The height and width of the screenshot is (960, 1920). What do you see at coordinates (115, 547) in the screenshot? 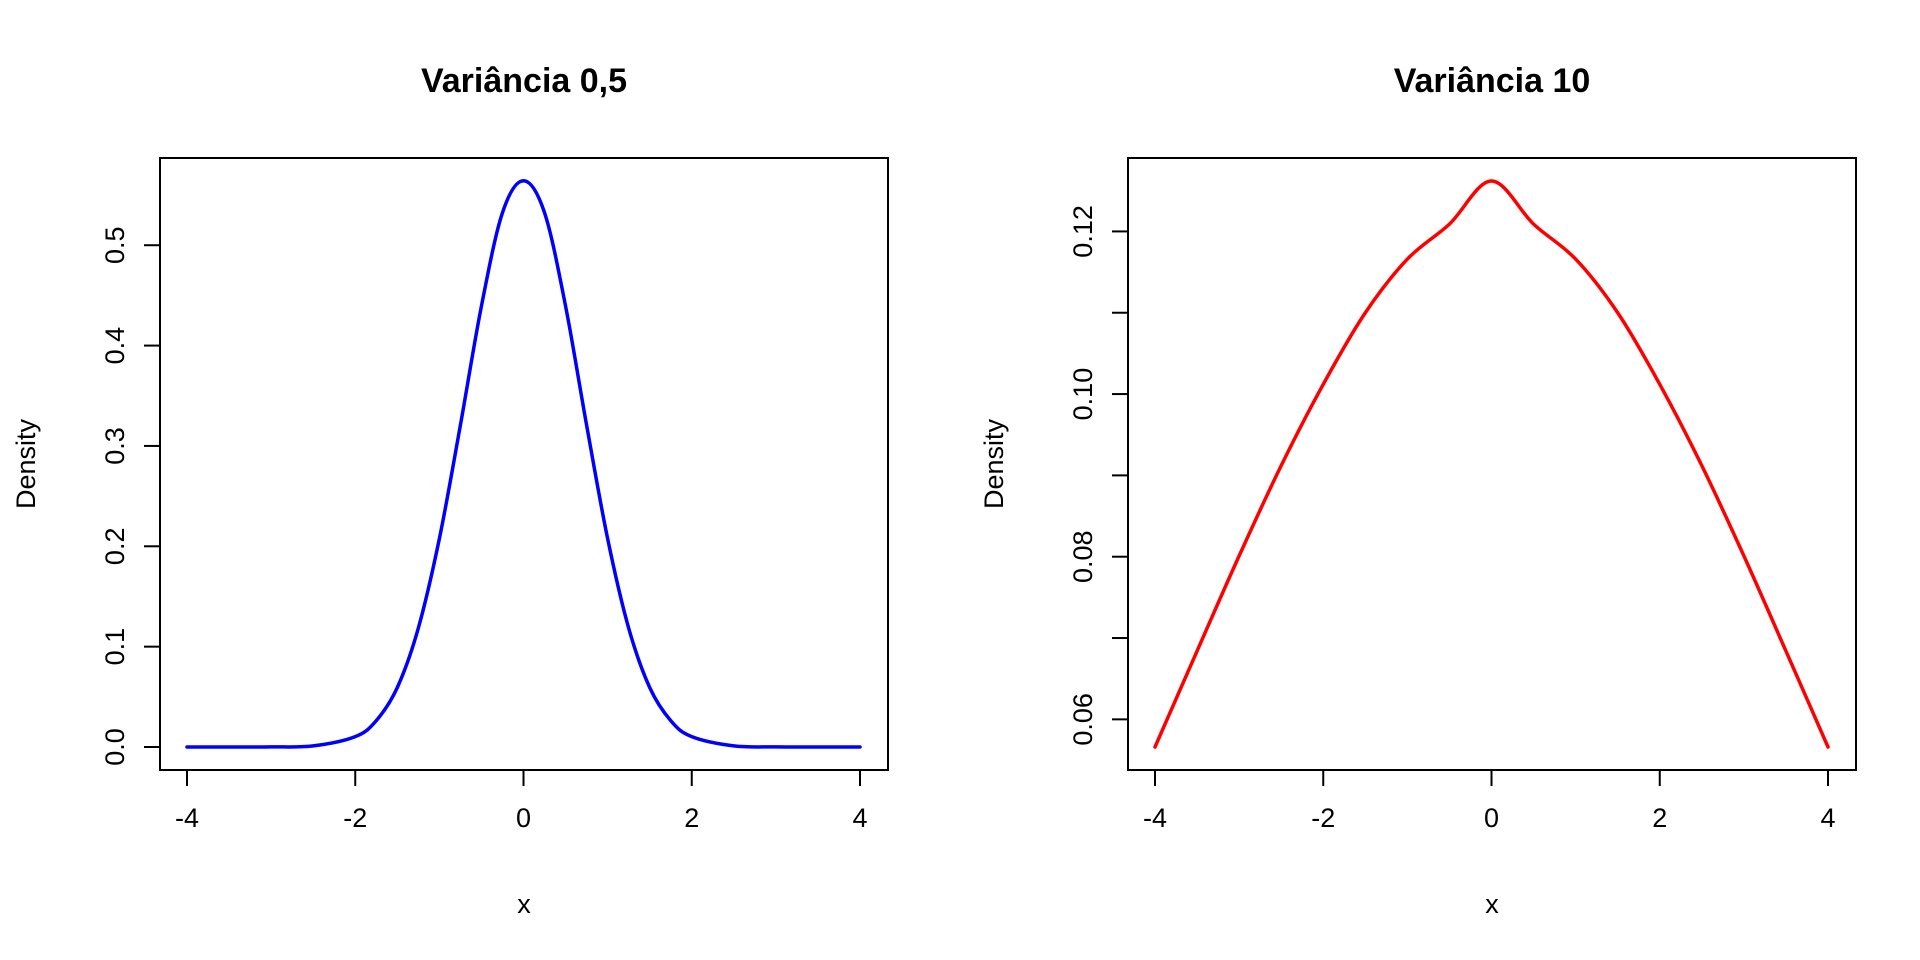
I see `y-tick-label: 0.2` at bounding box center [115, 547].